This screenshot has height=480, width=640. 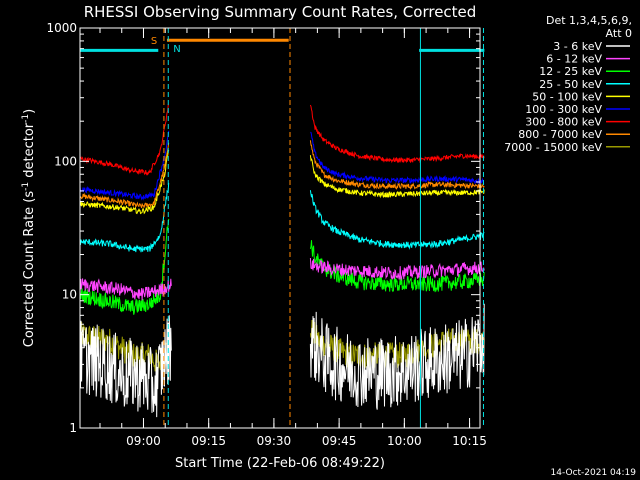 What do you see at coordinates (176, 49) in the screenshot?
I see `marker-label-1: N` at bounding box center [176, 49].